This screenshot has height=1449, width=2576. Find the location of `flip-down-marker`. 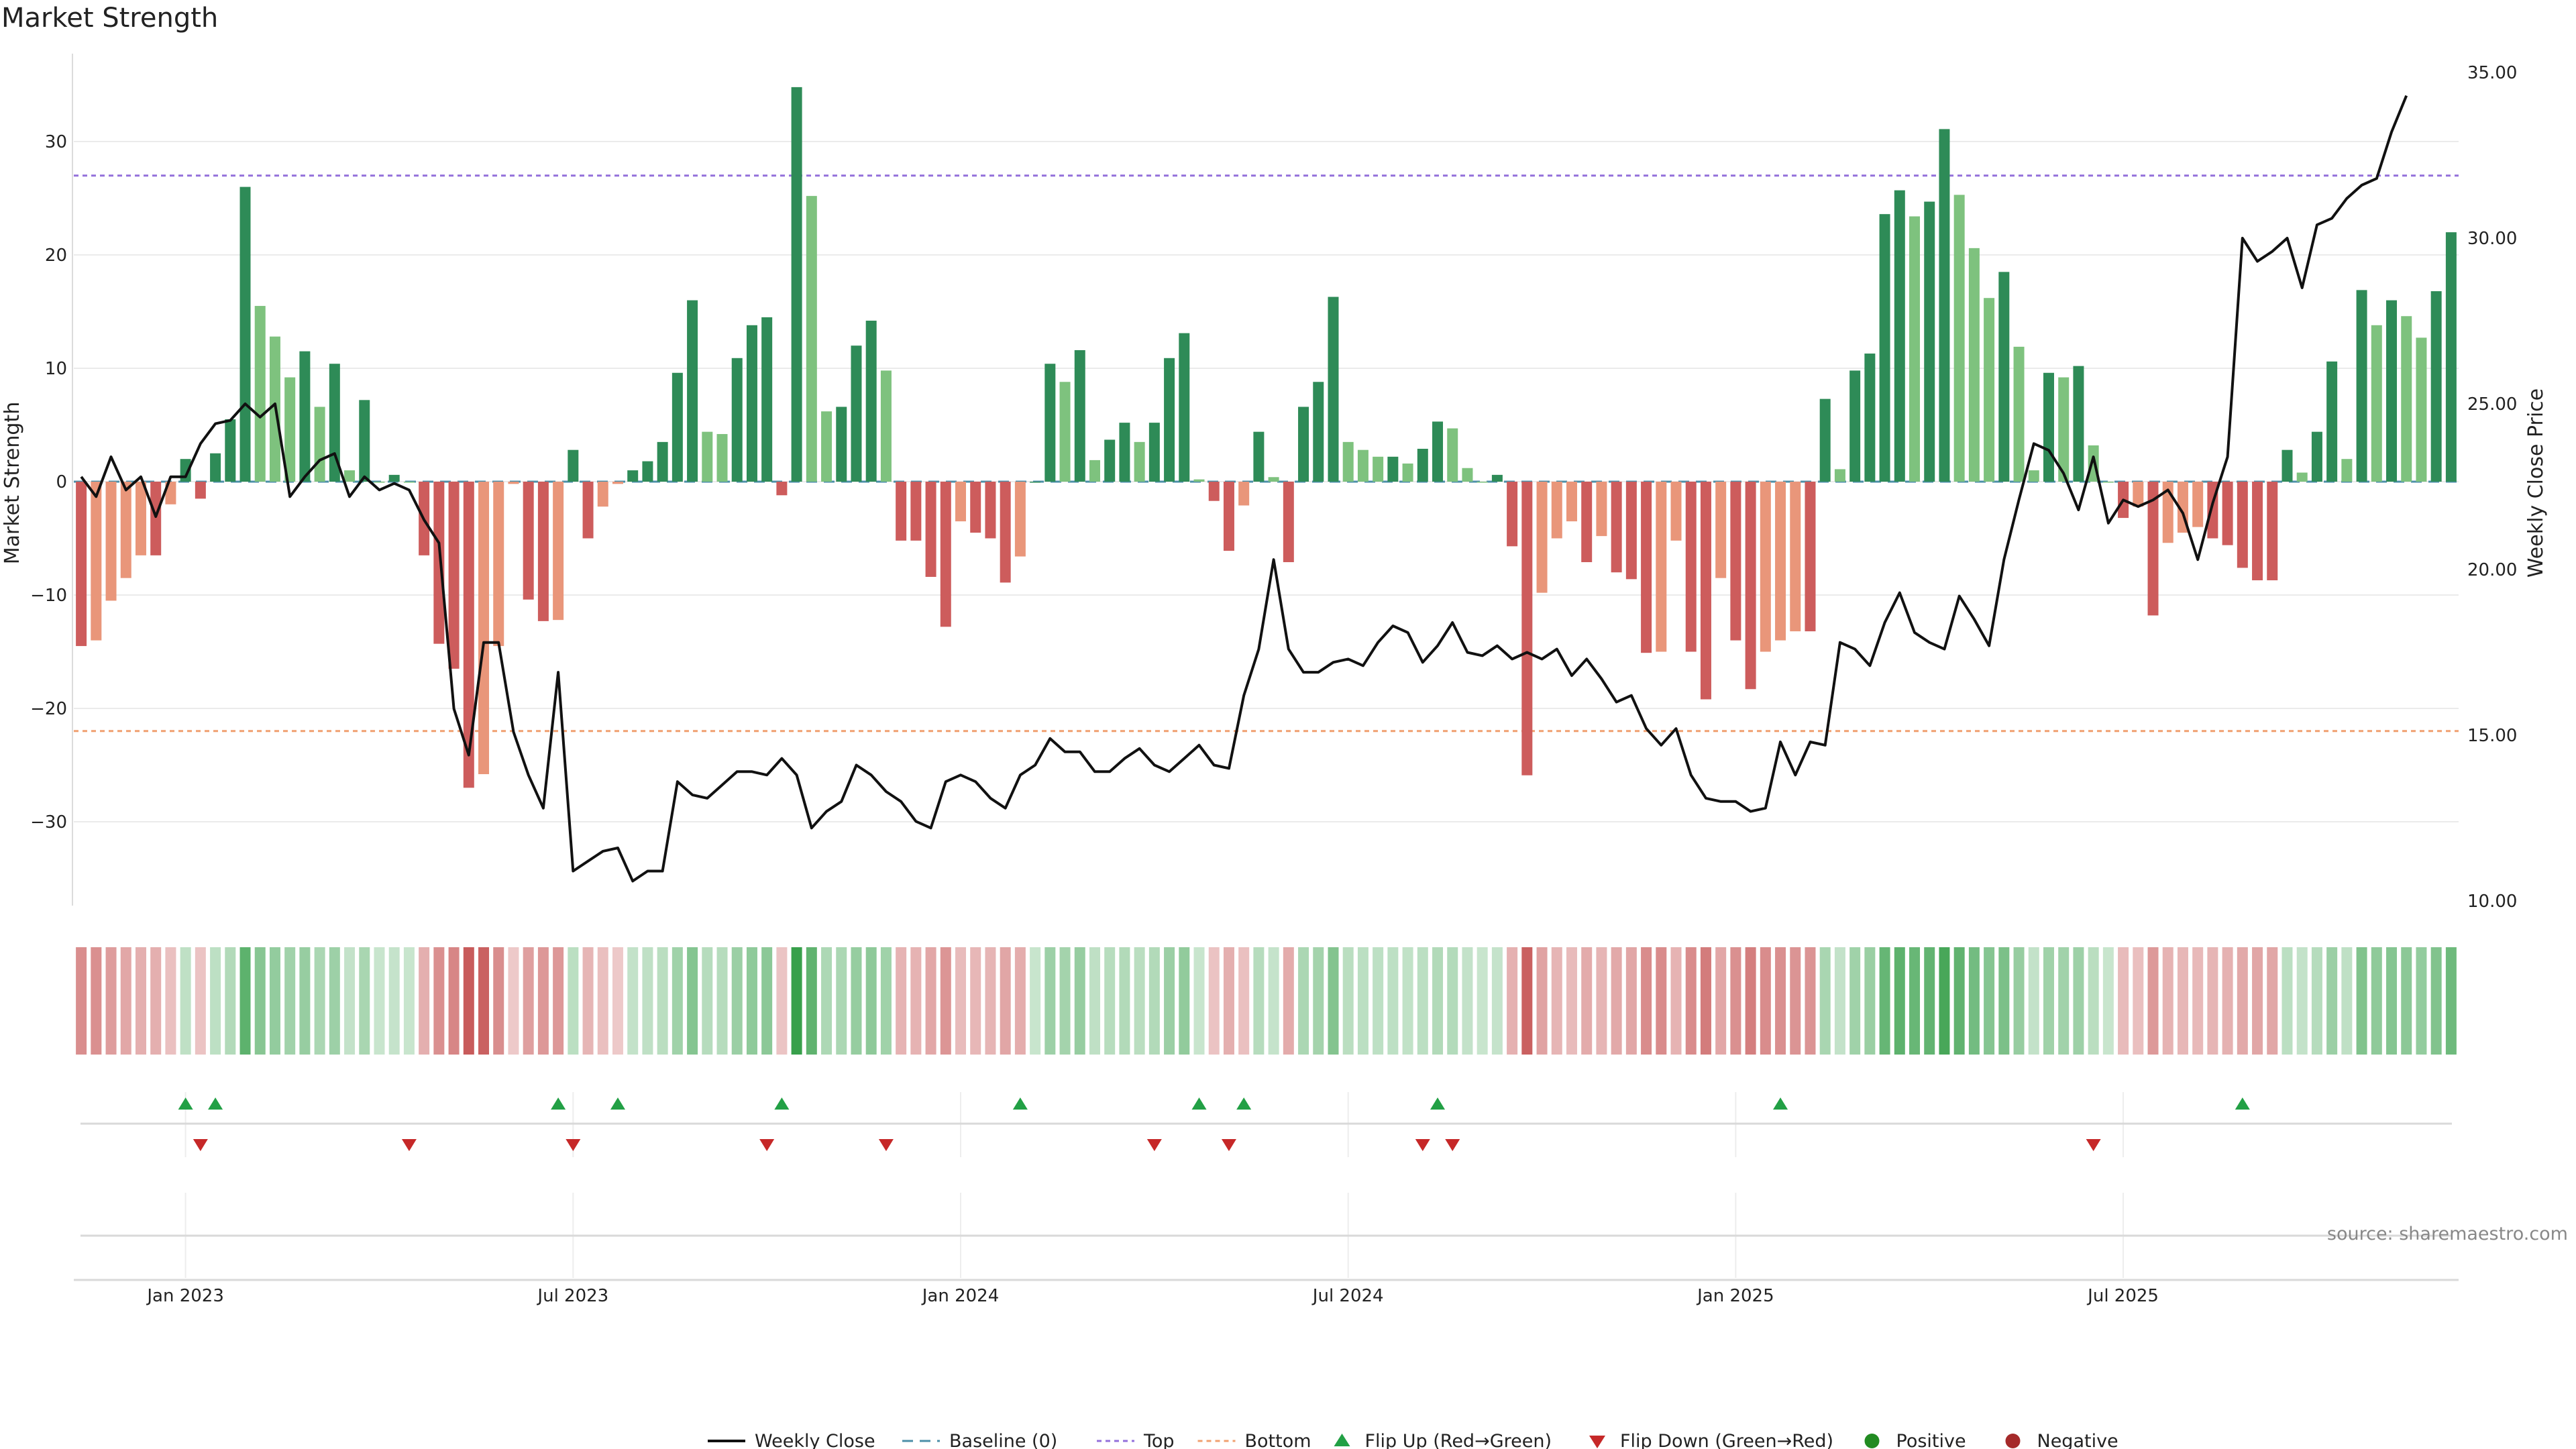

flip-down-marker is located at coordinates (767, 1145).